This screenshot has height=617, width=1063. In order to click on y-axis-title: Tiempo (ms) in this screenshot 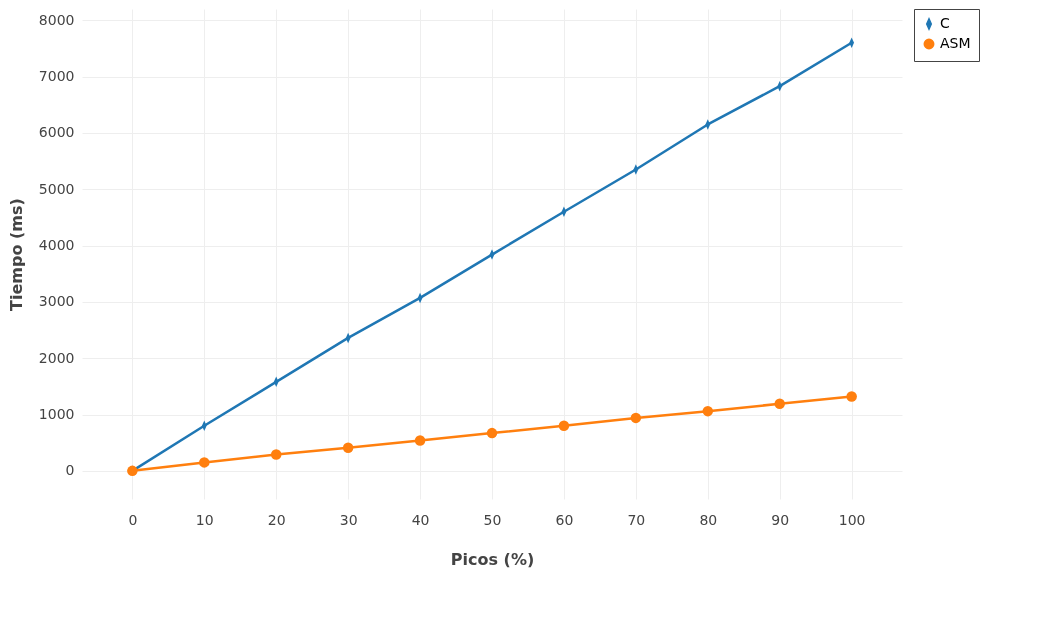, I will do `click(16, 254)`.